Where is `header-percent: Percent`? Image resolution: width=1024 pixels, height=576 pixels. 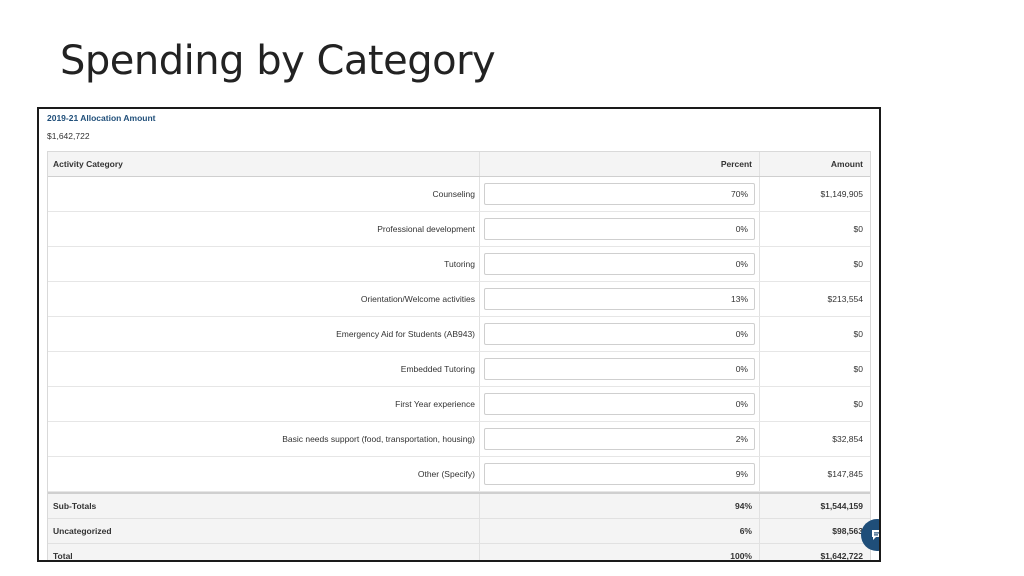
header-percent: Percent is located at coordinates (619, 164).